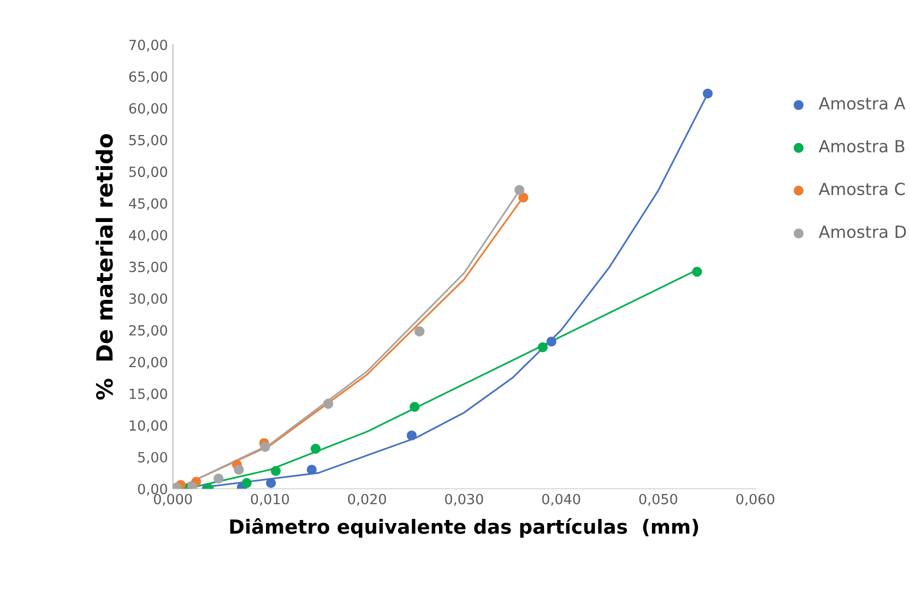  I want to click on y-tick-label: 30,00, so click(148, 299).